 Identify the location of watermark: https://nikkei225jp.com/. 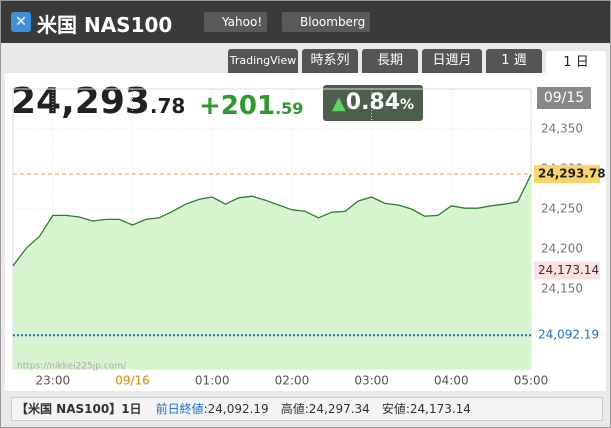
(72, 367).